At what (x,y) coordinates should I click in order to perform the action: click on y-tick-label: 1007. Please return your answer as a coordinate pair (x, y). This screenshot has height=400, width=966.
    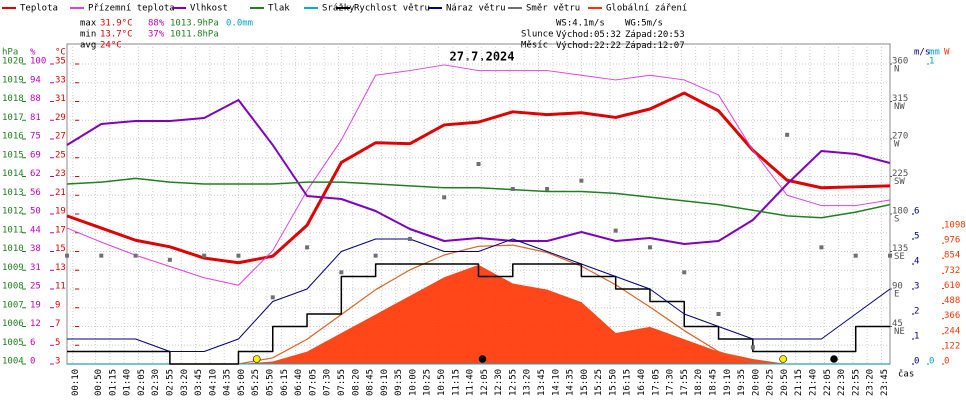
    Looking at the image, I should click on (13, 305).